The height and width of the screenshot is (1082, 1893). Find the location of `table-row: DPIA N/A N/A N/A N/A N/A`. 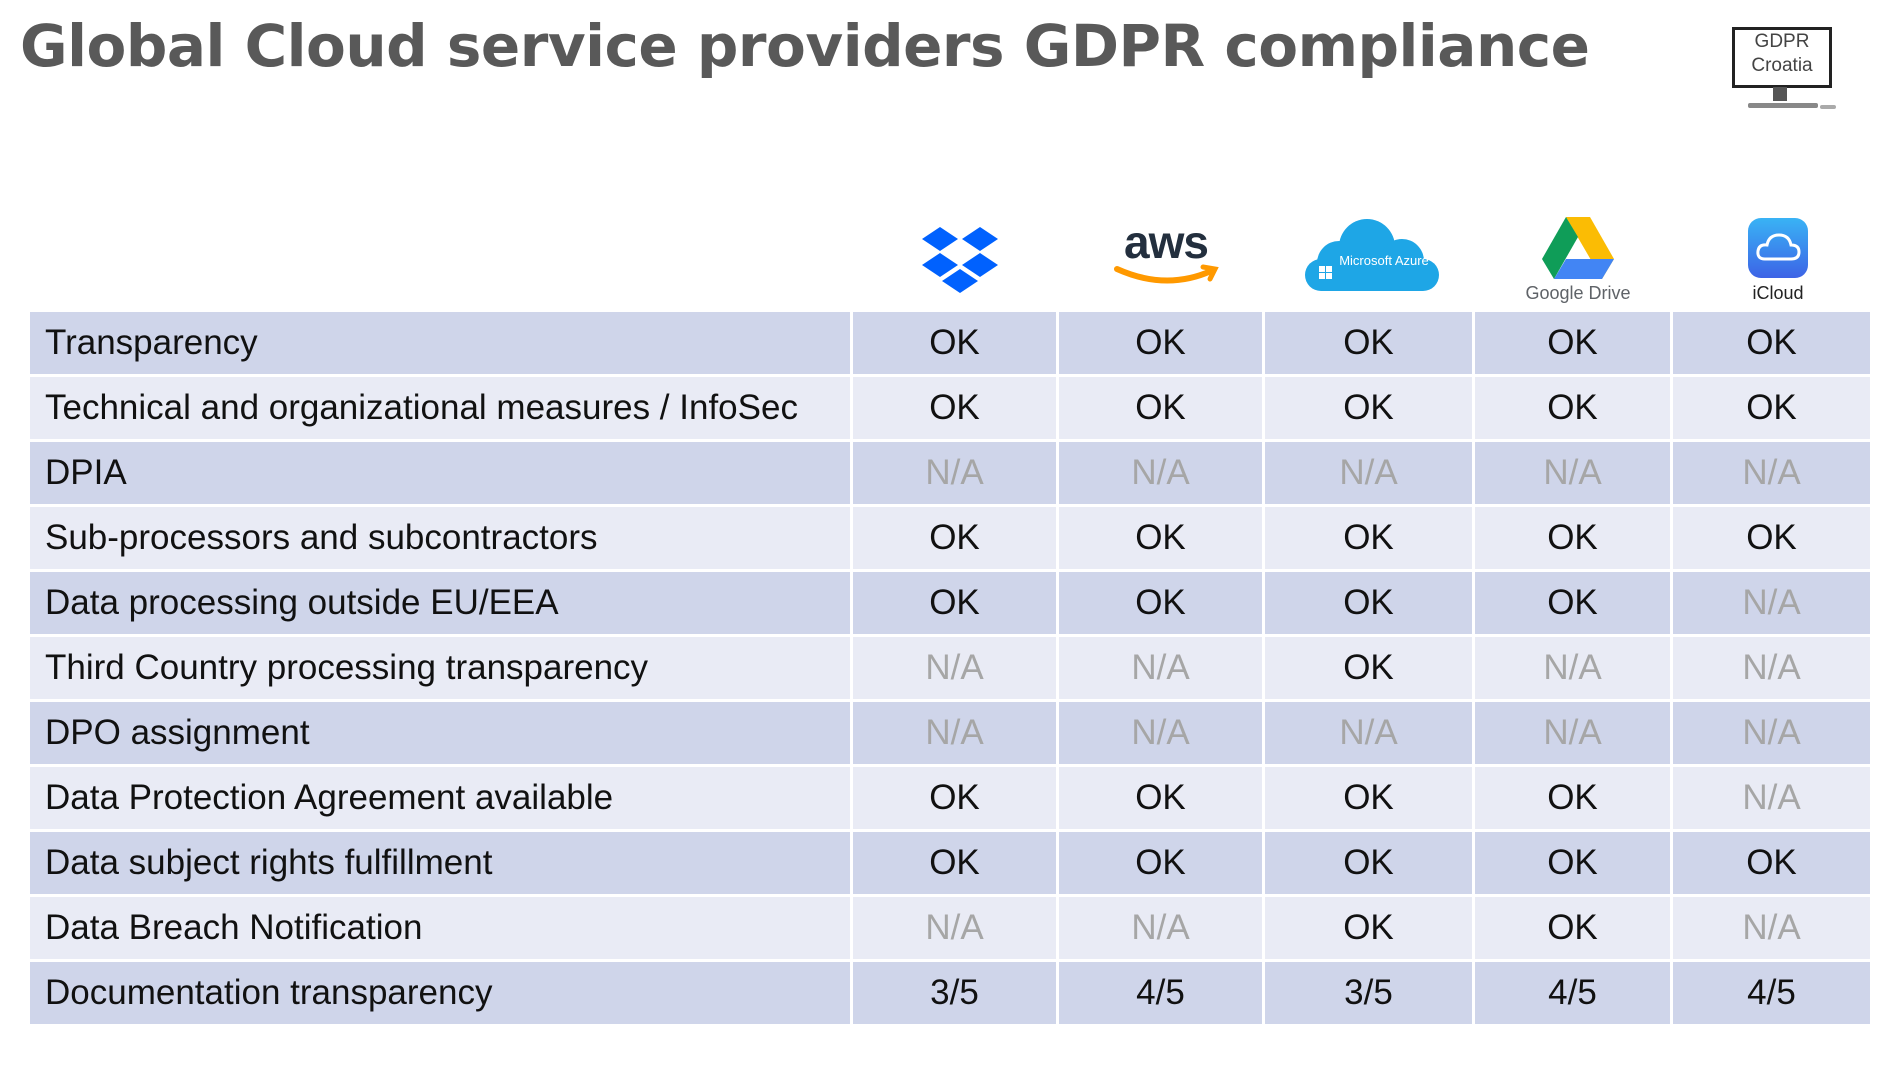

table-row: DPIA N/A N/A N/A N/A N/A is located at coordinates (950, 474).